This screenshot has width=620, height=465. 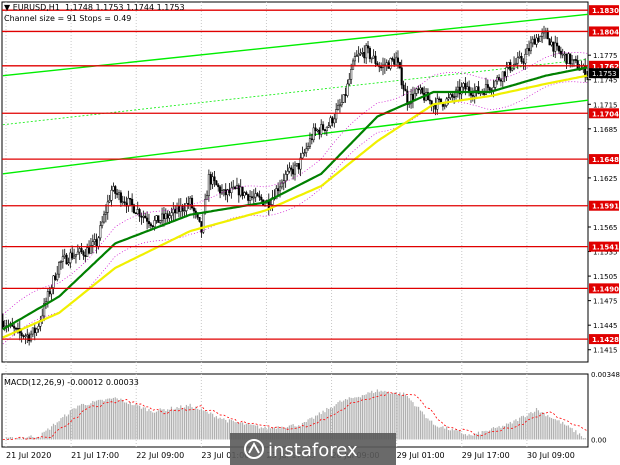 I want to click on x-tick-label: 23 Jul 01:00, so click(x=225, y=455).